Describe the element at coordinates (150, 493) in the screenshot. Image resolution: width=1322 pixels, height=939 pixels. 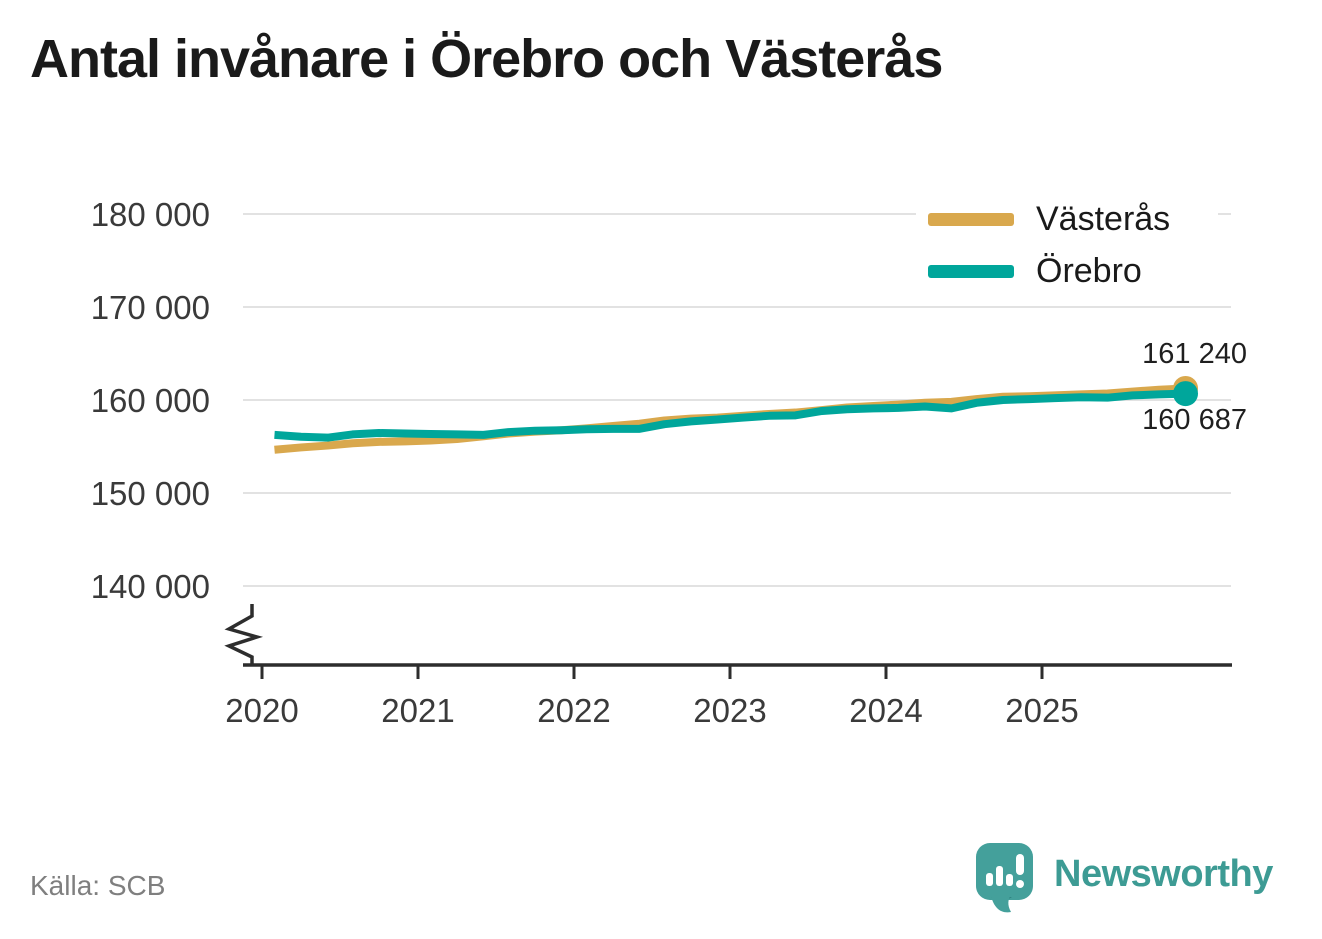
I see `y-tick-label: 150 000` at that location.